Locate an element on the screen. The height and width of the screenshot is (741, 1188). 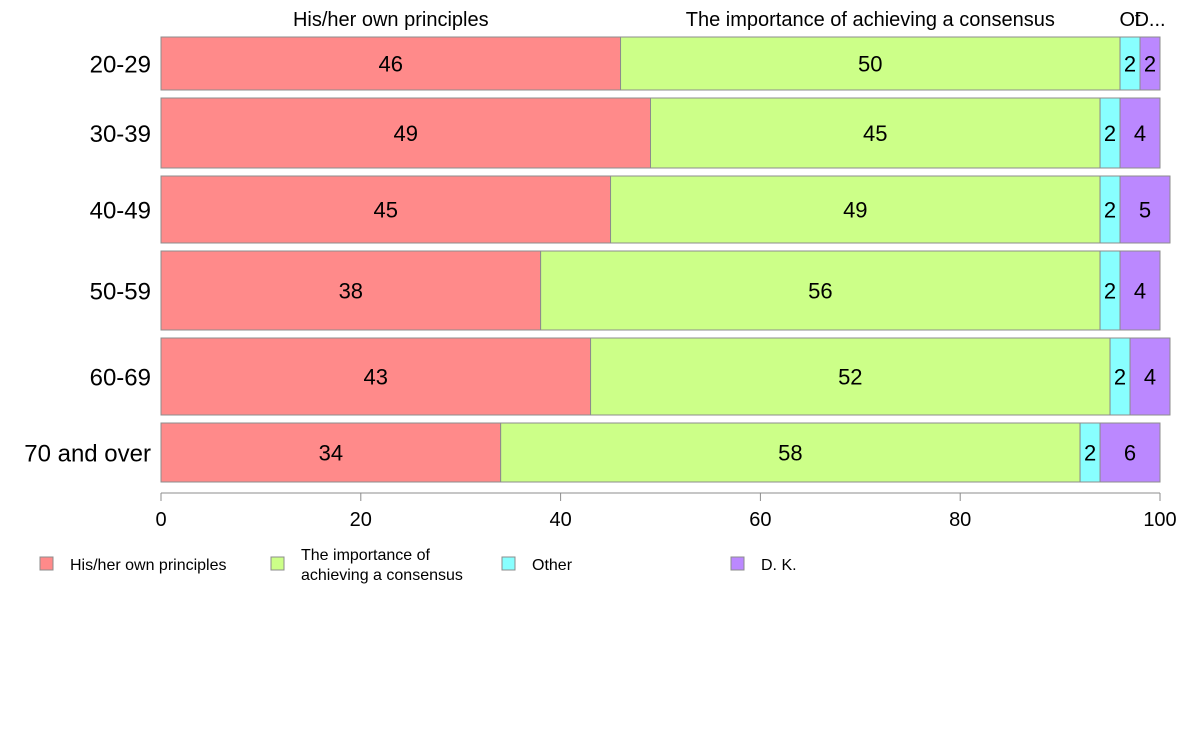
x-tick-label: 80 is located at coordinates (960, 520).